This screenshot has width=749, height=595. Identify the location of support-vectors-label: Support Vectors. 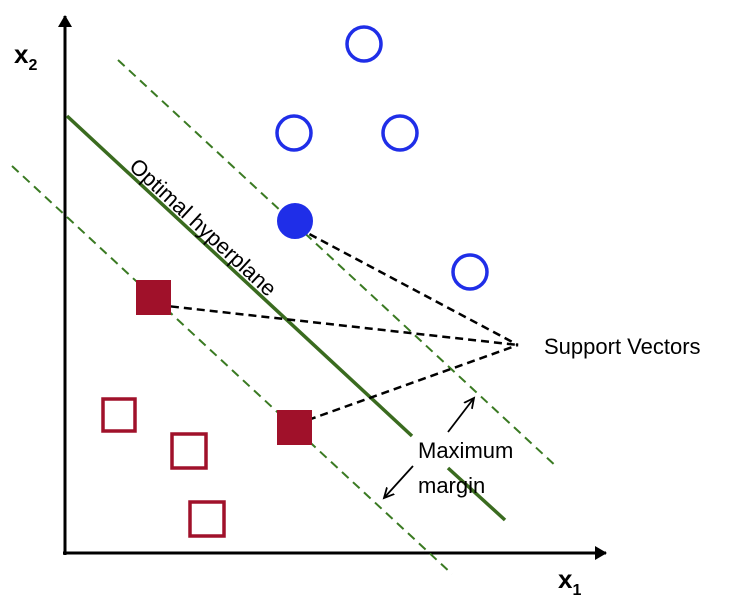
(622, 346).